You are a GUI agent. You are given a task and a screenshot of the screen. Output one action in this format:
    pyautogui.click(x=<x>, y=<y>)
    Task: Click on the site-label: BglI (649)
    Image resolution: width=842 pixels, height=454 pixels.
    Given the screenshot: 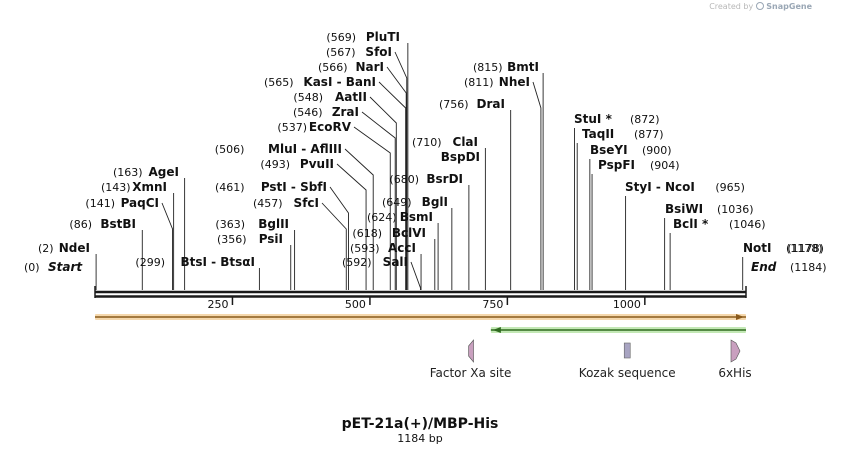 What is the action you would take?
    pyautogui.click(x=415, y=202)
    